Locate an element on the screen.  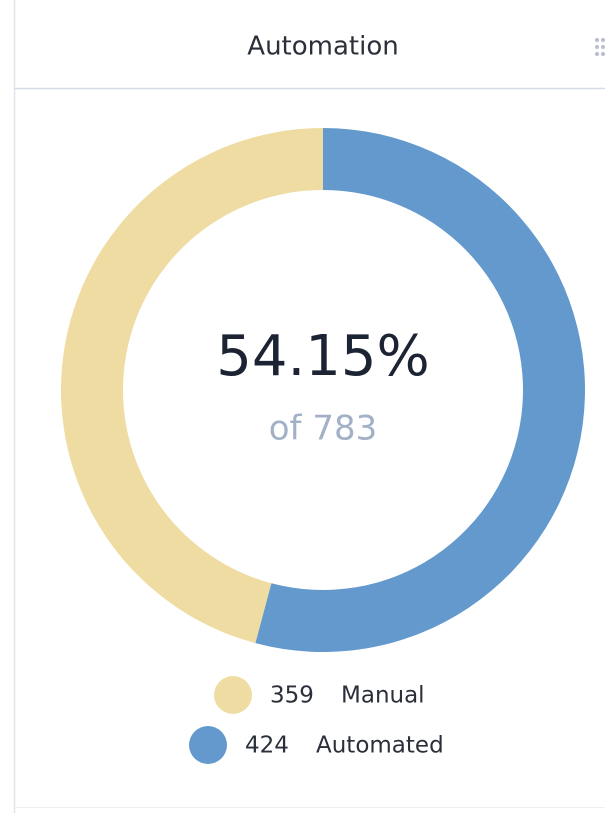
legend-label: Automated is located at coordinates (380, 746).